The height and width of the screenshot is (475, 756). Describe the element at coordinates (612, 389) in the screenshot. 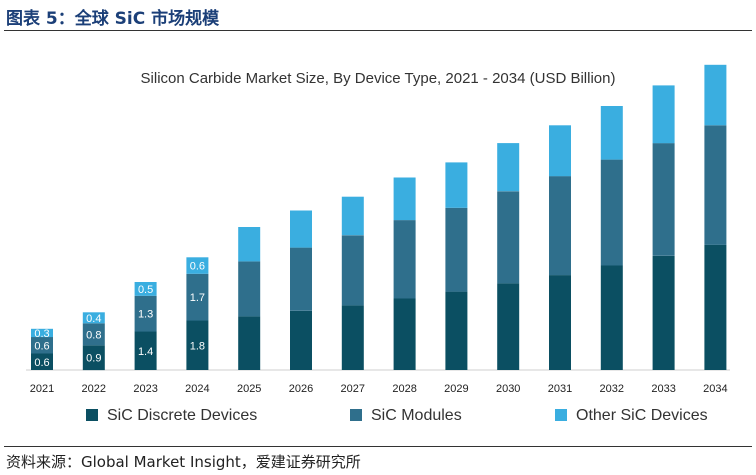

I see `x-tick-label: 2032` at that location.